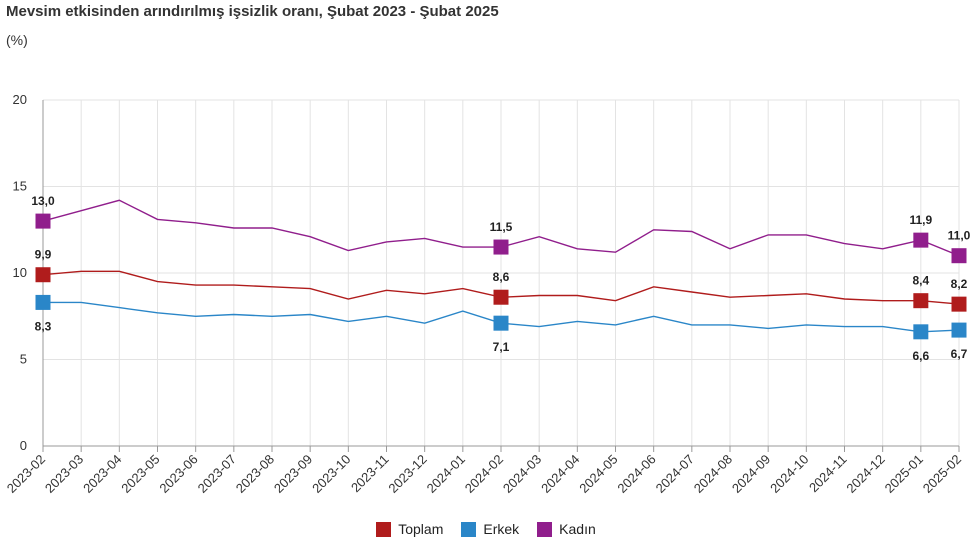 This screenshot has height=541, width=972. Describe the element at coordinates (43, 201) in the screenshot. I see `data-label-kad-n: 13,0` at that location.